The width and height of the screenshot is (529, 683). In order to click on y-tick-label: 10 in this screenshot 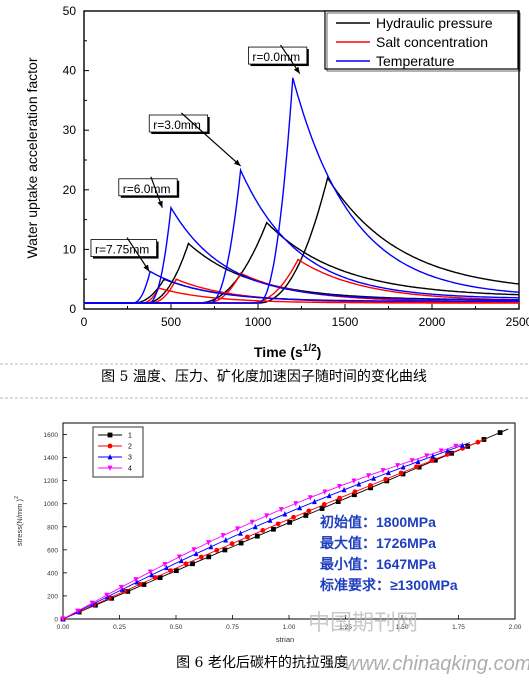, I will do `click(70, 249)`.